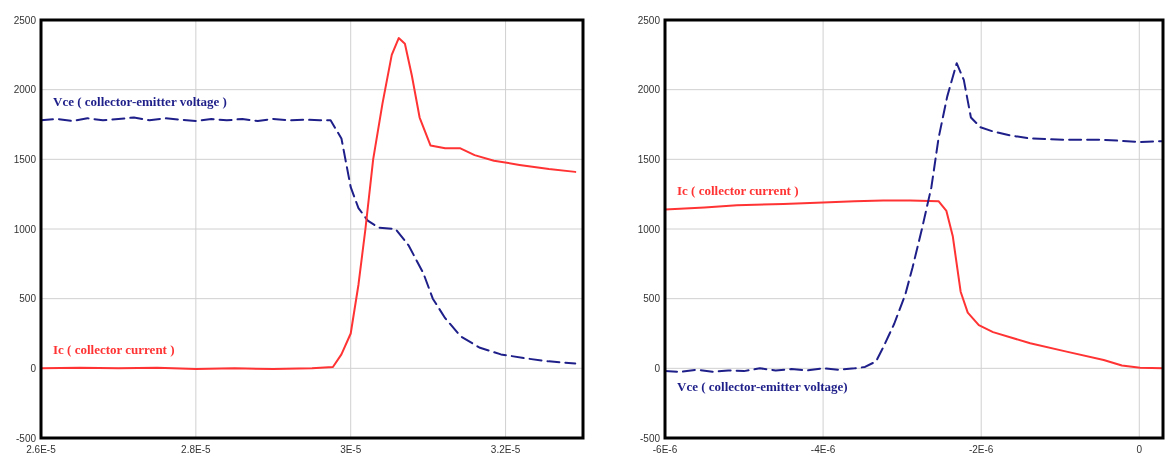  What do you see at coordinates (762, 387) in the screenshot?
I see `series-label: Vce ( collector-emitter voltage)` at bounding box center [762, 387].